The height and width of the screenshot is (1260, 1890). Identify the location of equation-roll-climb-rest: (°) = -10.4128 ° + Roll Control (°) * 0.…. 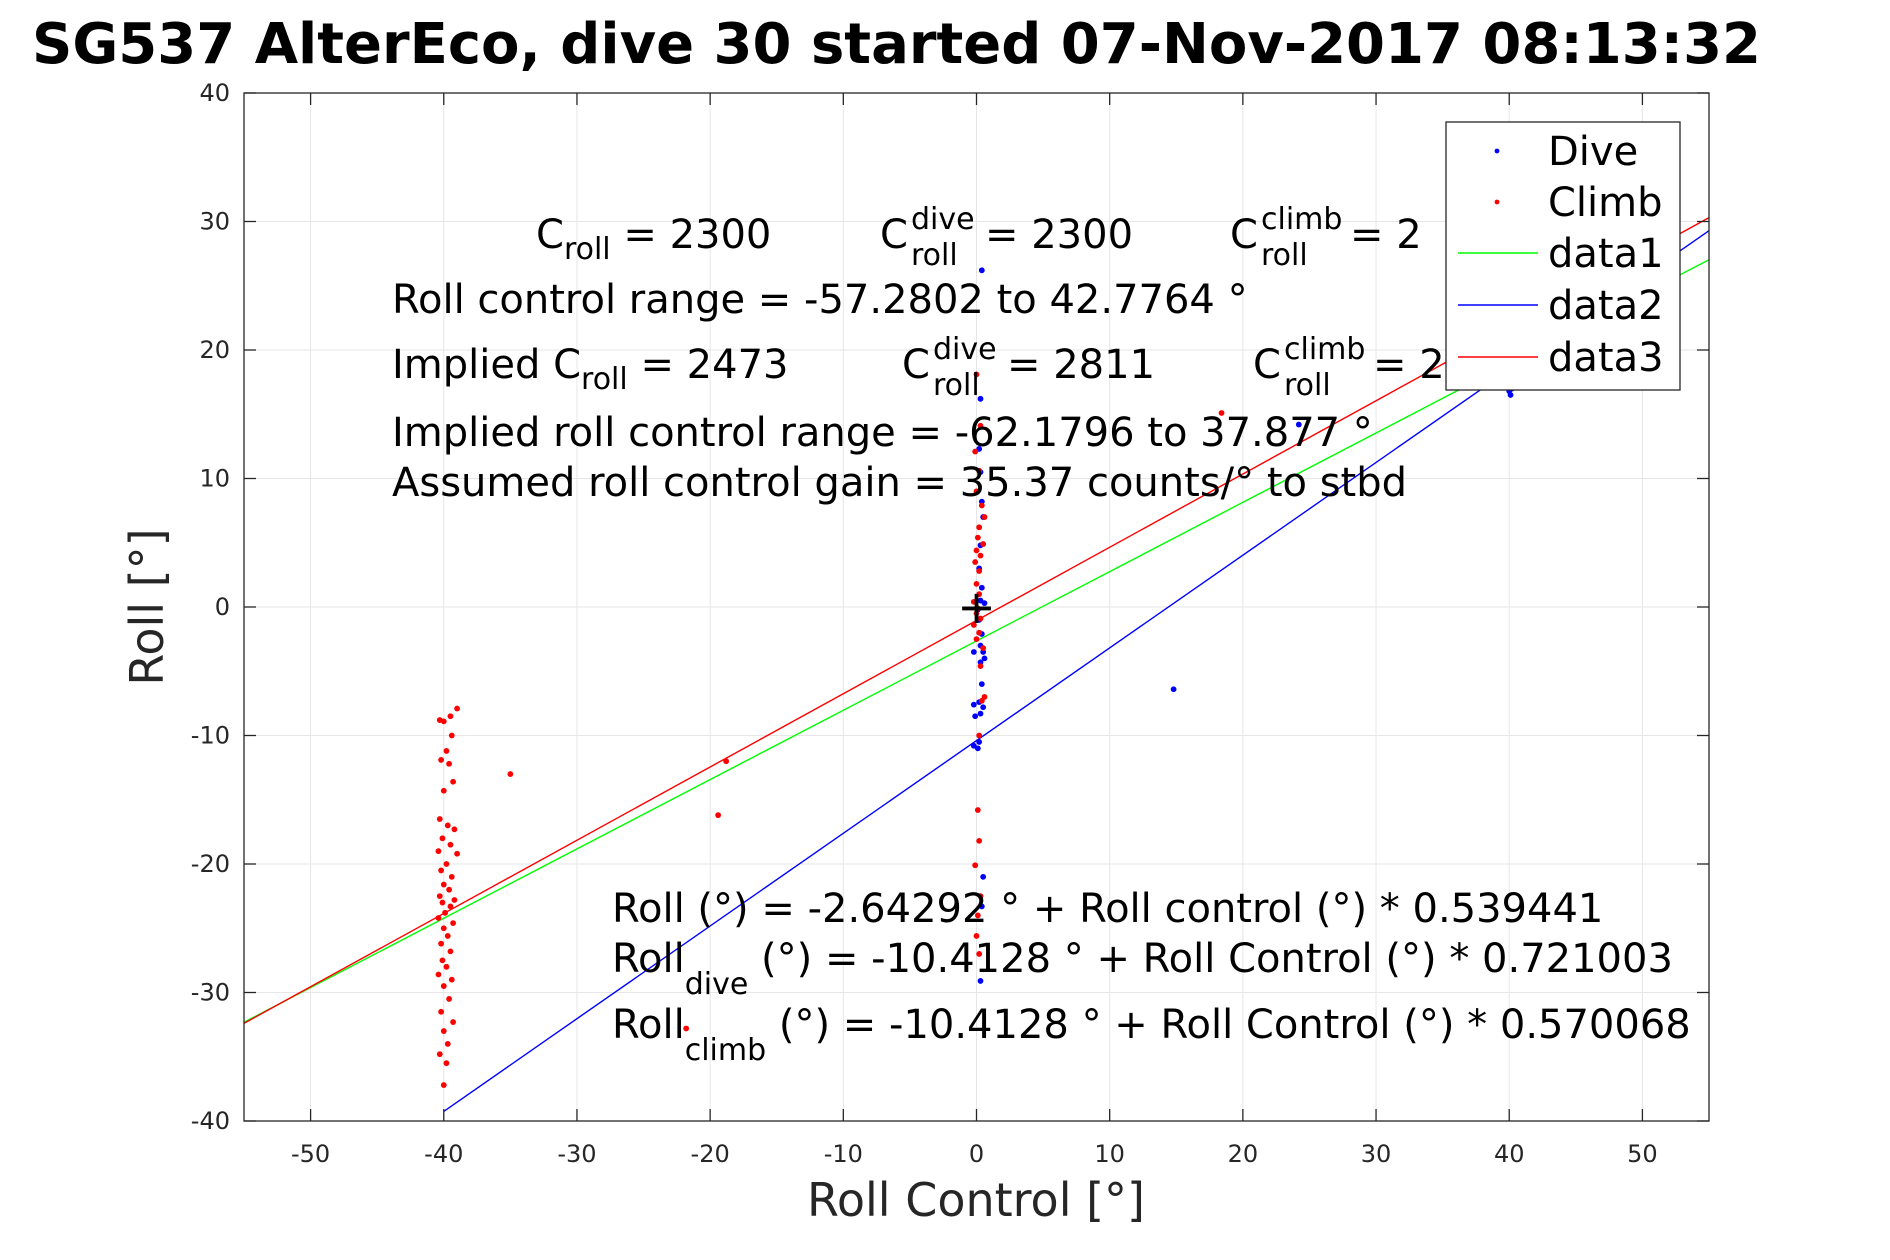
(1228, 1025).